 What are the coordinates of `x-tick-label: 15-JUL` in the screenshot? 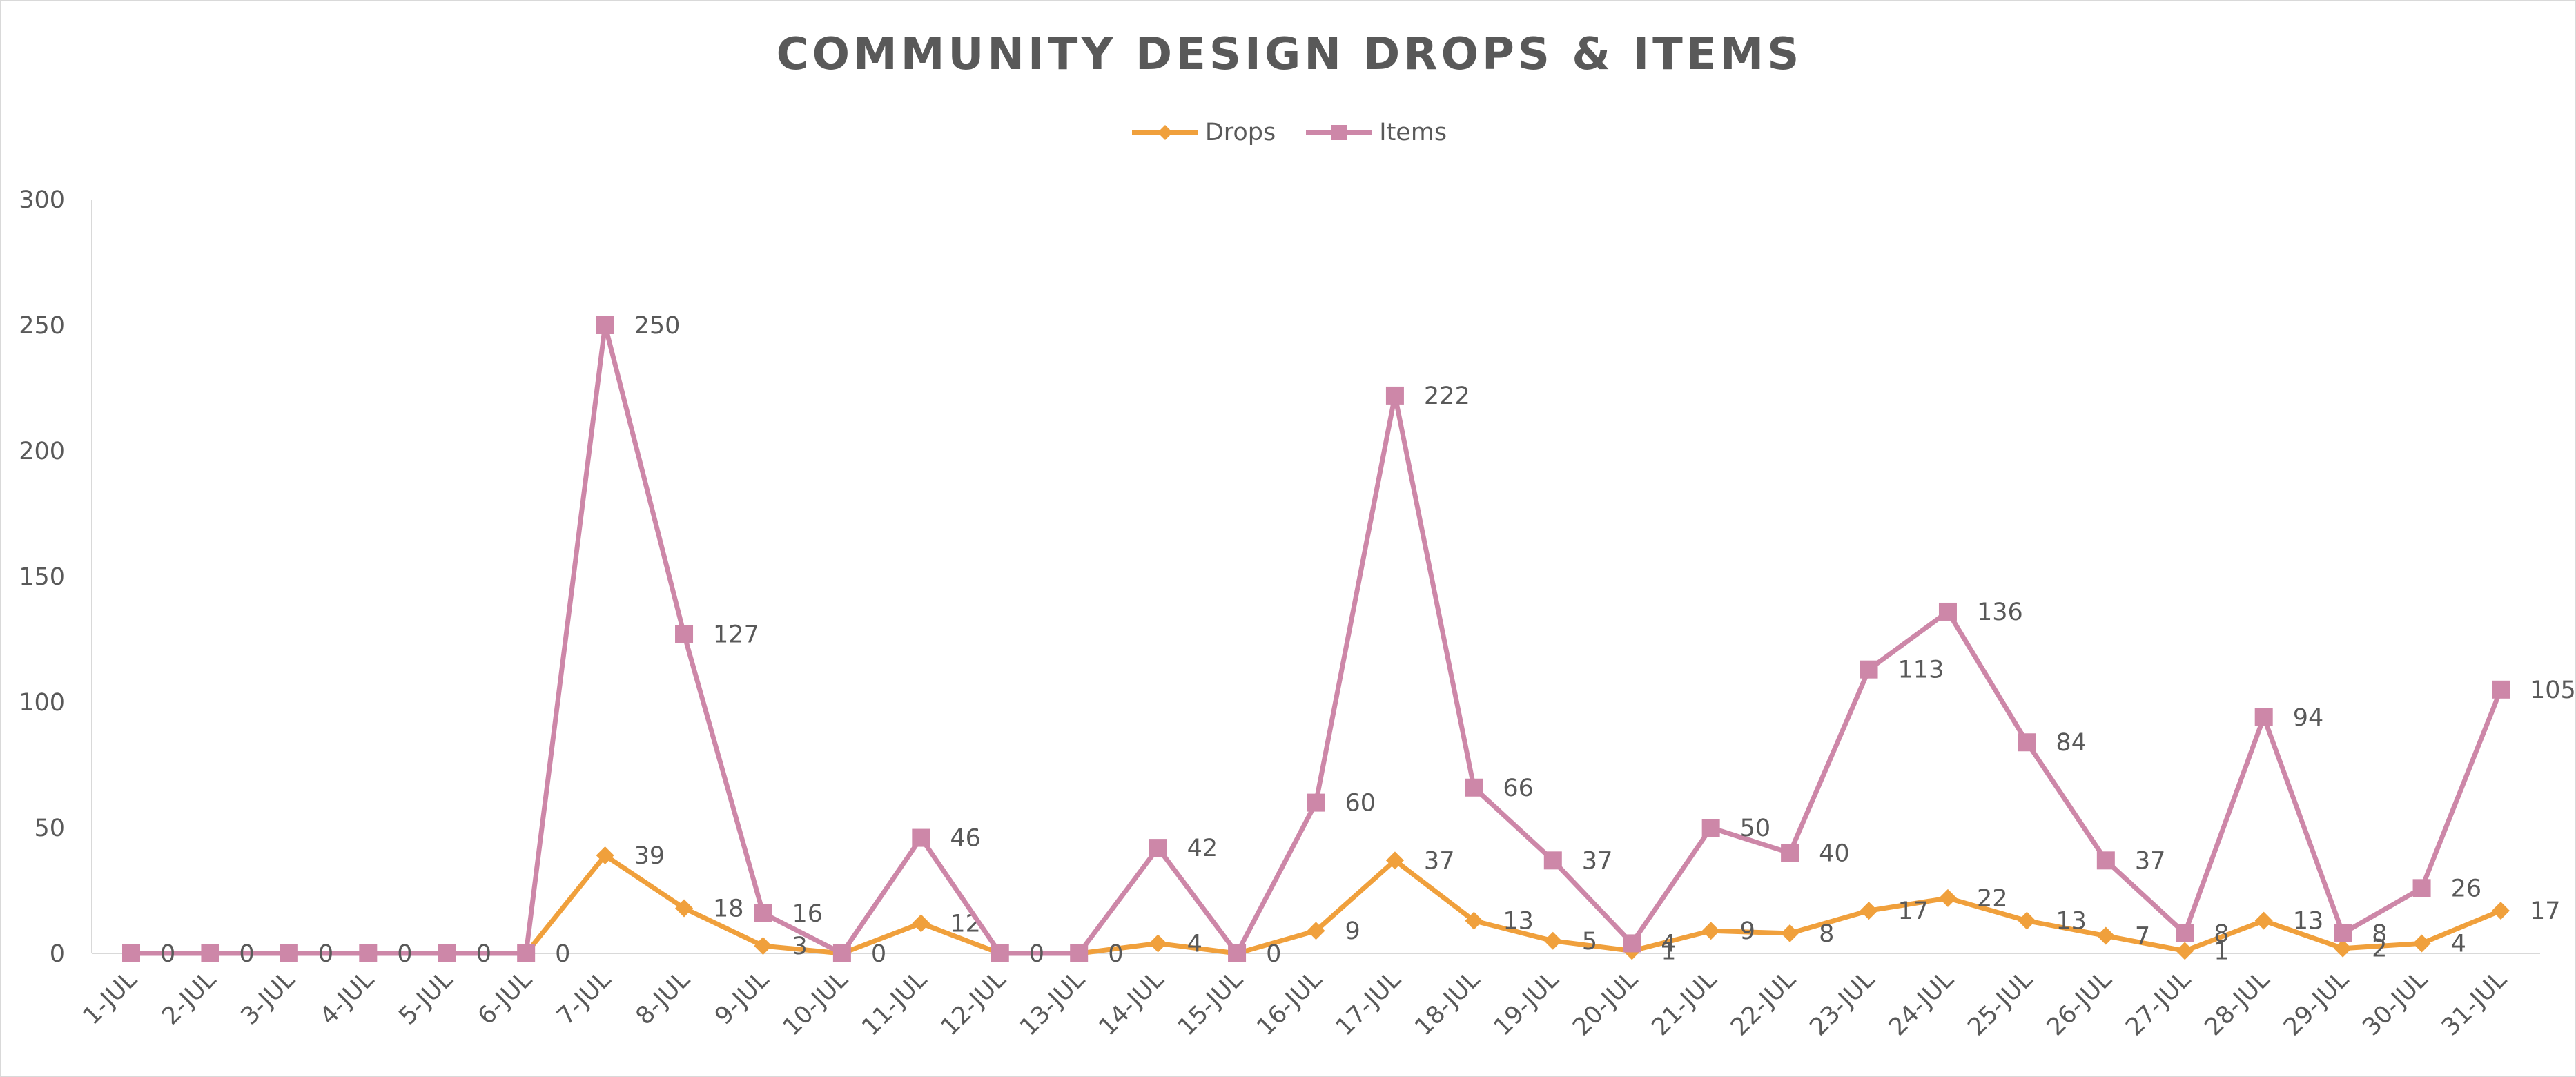 It's located at (1211, 1004).